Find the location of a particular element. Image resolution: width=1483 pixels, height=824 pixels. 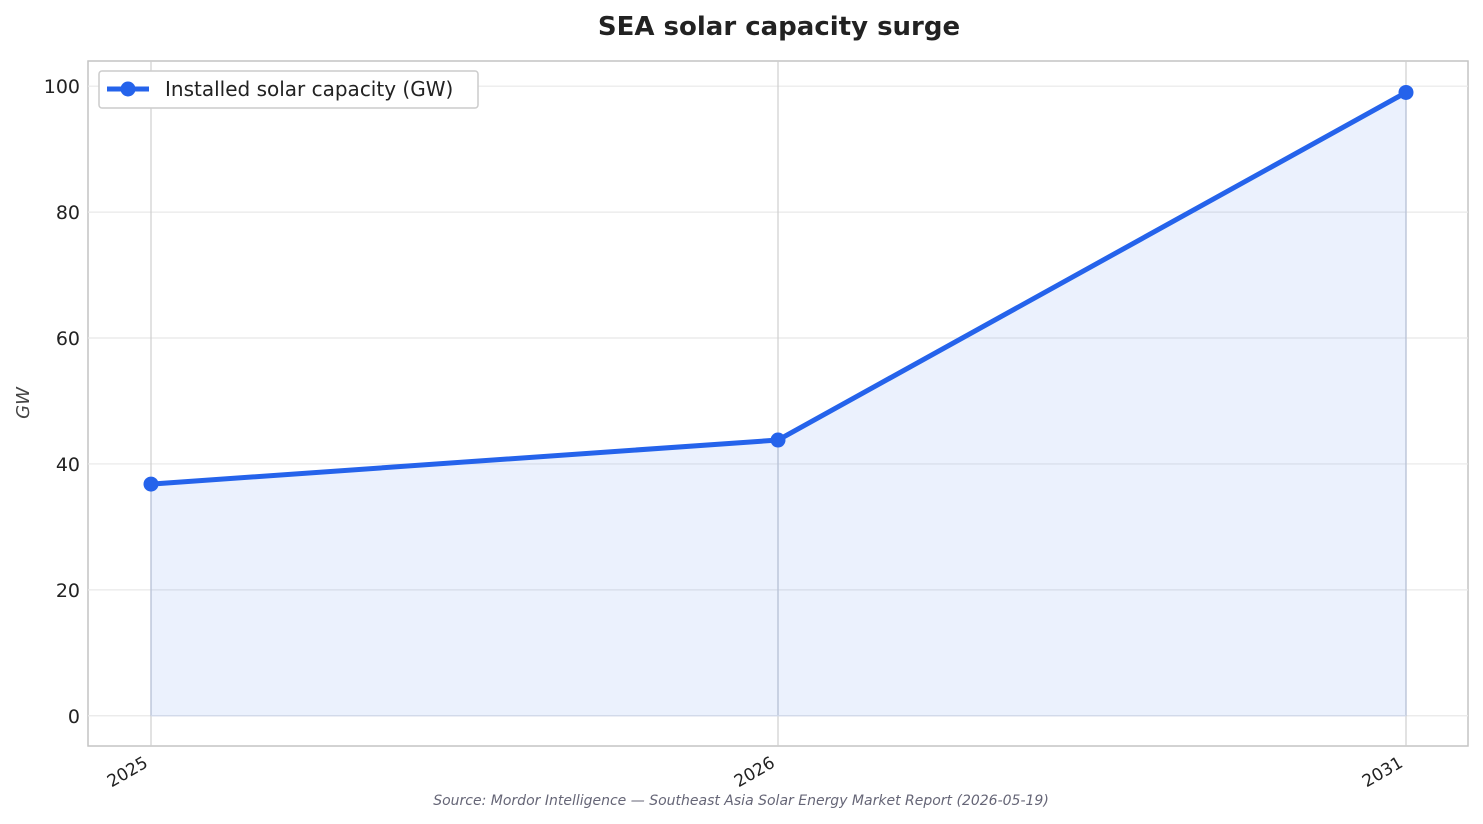

x-tick-label: 2026 is located at coordinates (754, 772).